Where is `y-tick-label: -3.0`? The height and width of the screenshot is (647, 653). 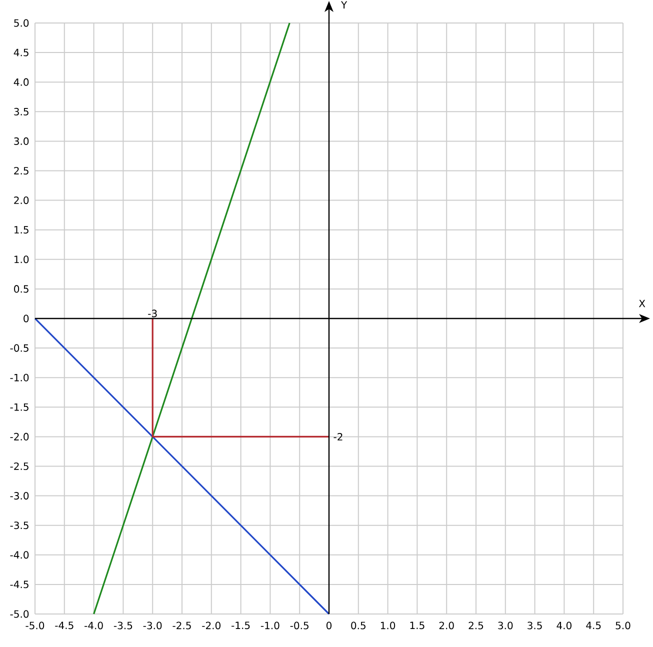
y-tick-label: -3.0 is located at coordinates (19, 496).